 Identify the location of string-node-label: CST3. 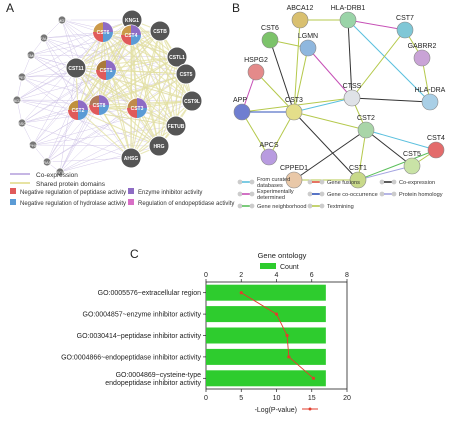
(294, 100).